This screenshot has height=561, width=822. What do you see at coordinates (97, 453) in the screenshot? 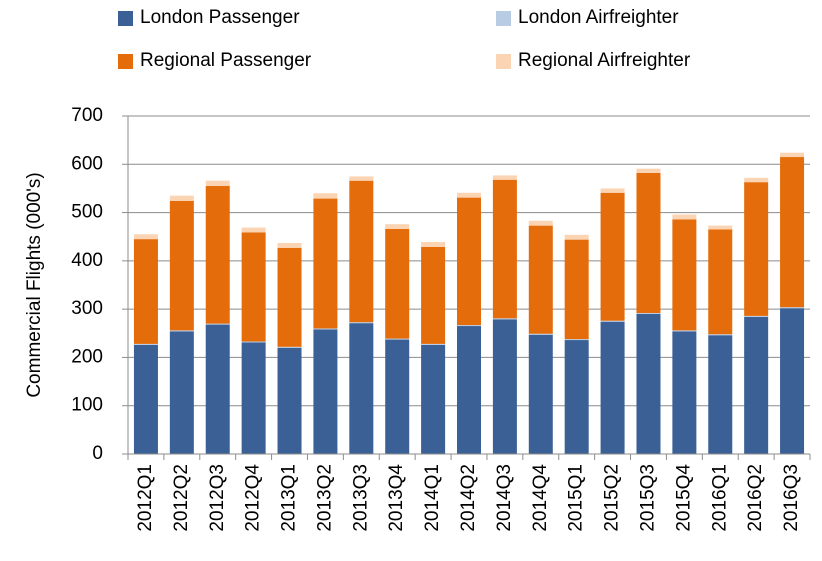
I see `y-tick-label: 0` at bounding box center [97, 453].